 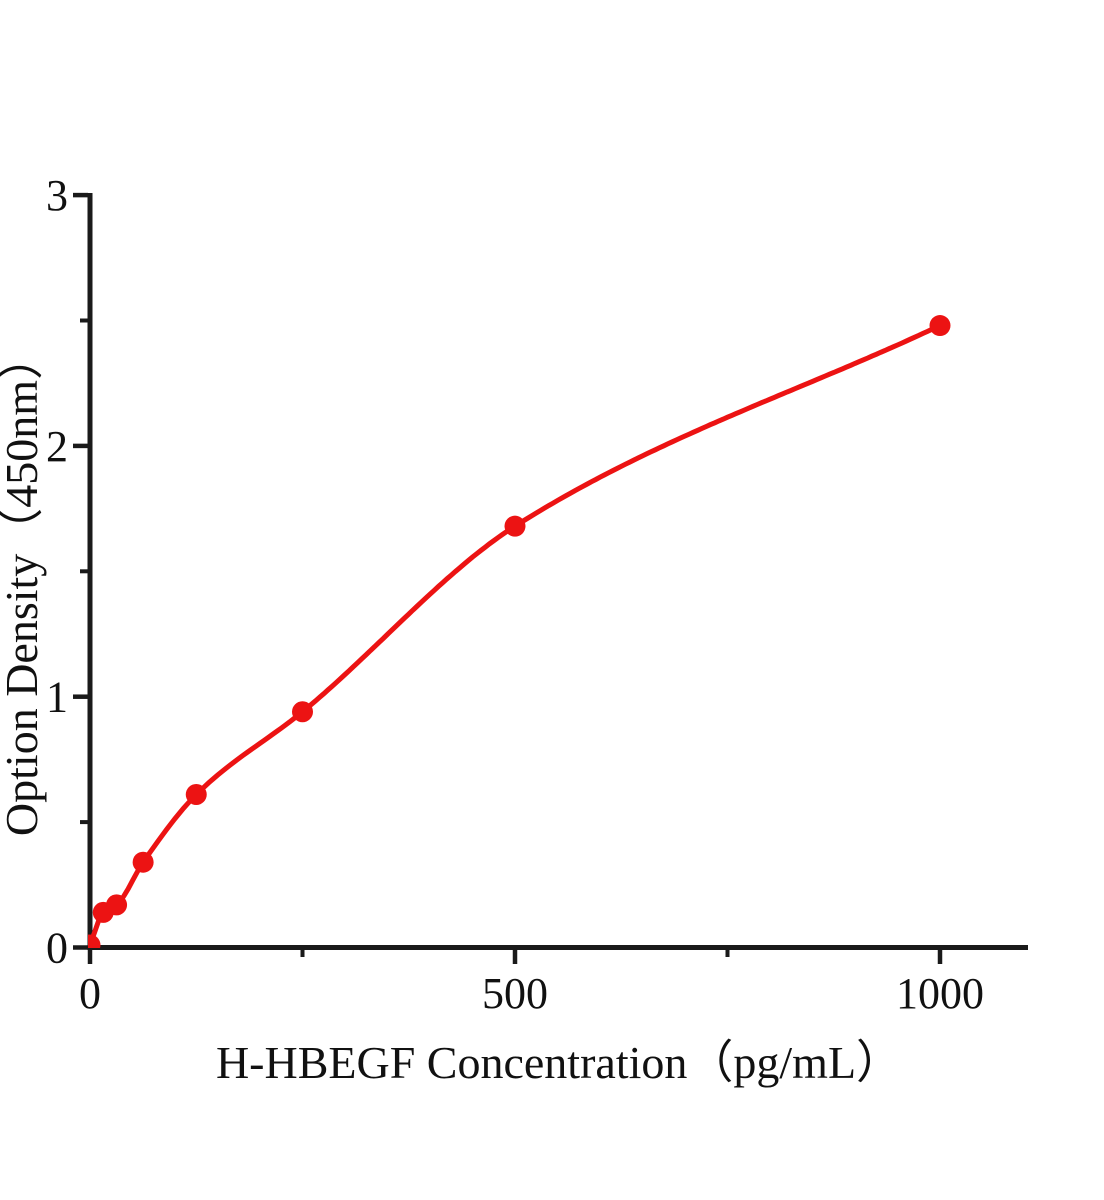 What do you see at coordinates (23, 585) in the screenshot?
I see `y-axis-title: Option Density（450nm）` at bounding box center [23, 585].